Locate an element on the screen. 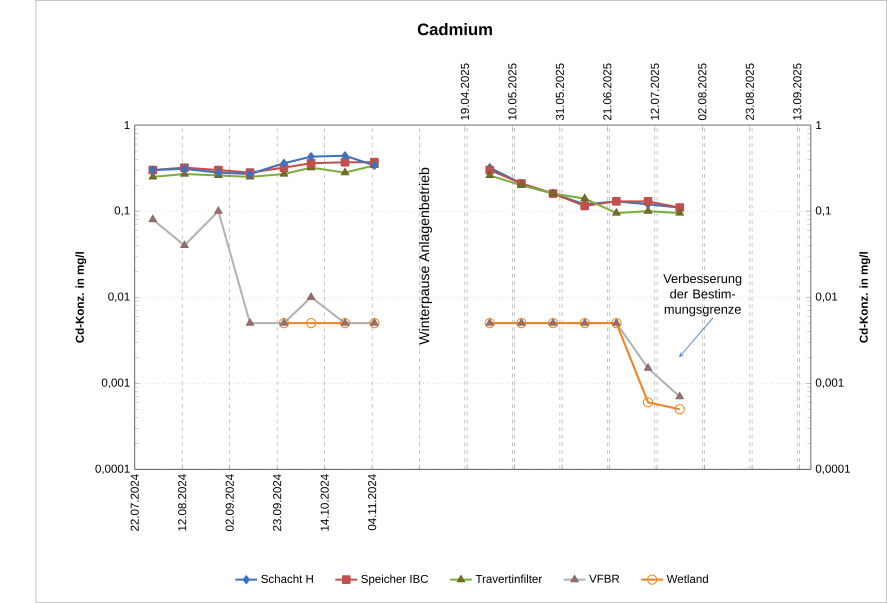 This screenshot has width=887, height=603. legend-label: VFBR is located at coordinates (604, 578).